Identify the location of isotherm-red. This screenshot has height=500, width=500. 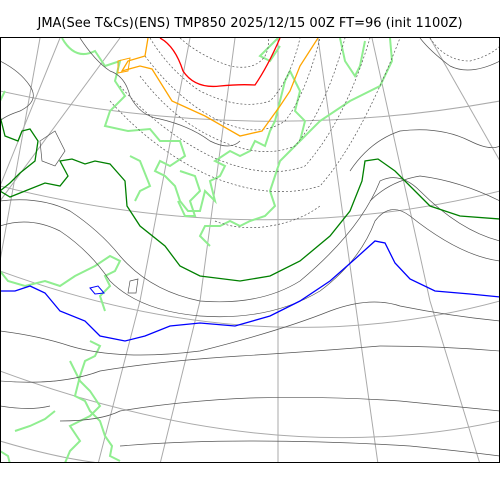
(220, 63).